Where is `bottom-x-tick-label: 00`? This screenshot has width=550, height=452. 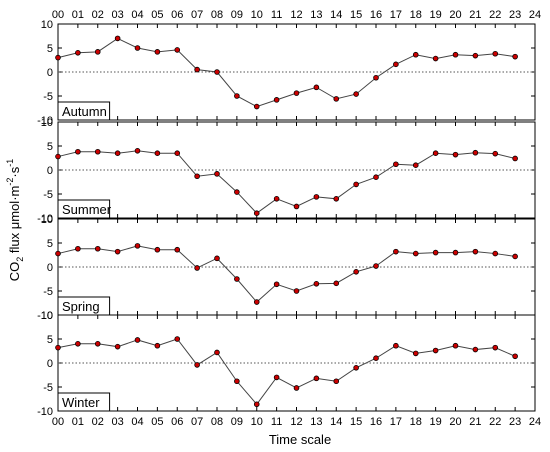 bottom-x-tick-label: 00 is located at coordinates (58, 422).